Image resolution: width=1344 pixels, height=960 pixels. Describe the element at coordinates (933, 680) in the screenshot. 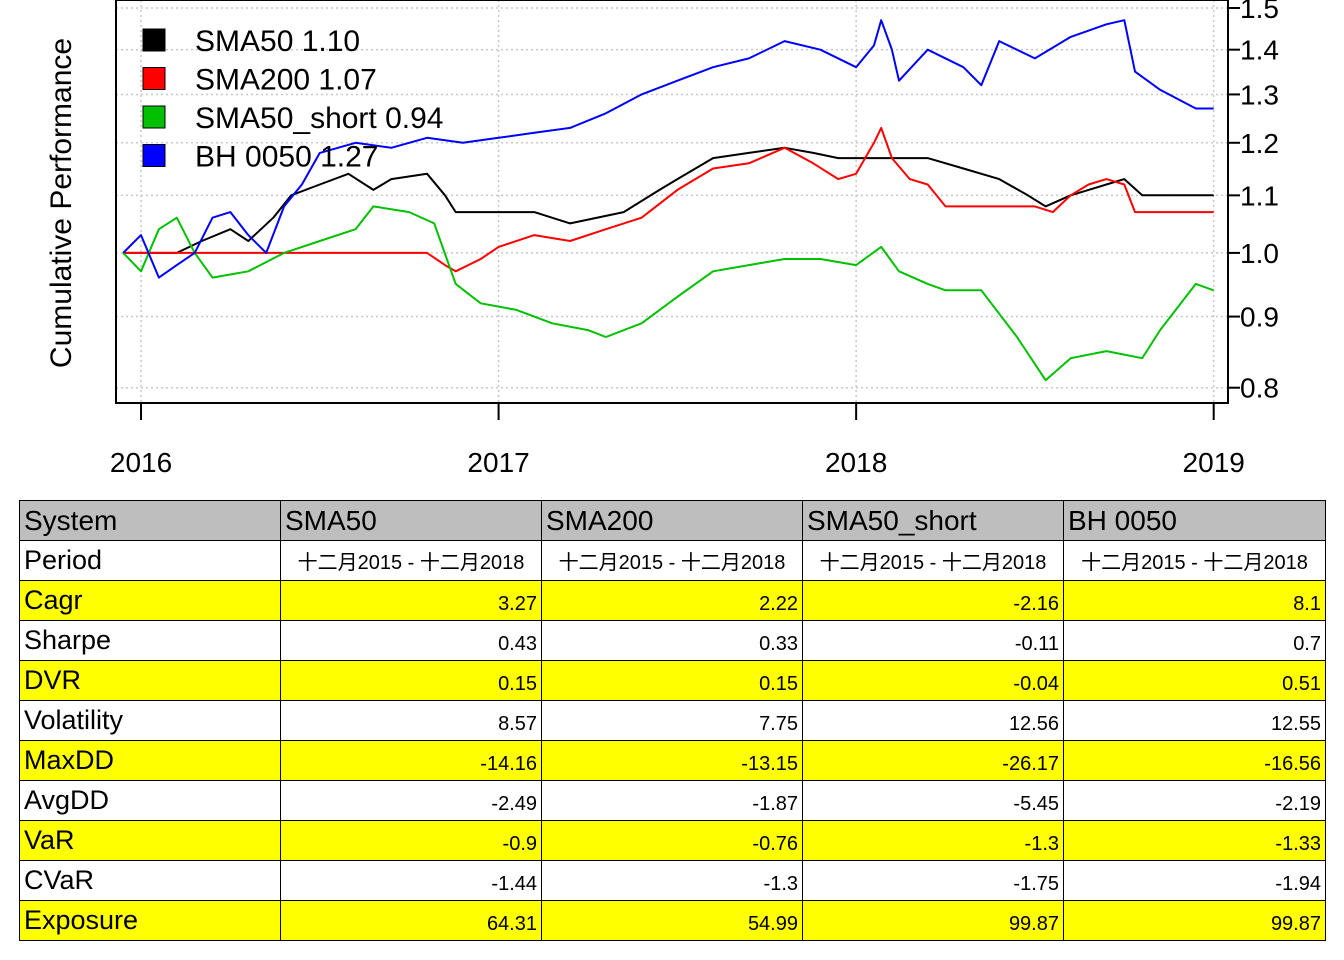

I see `table-cell: -0.04` at that location.